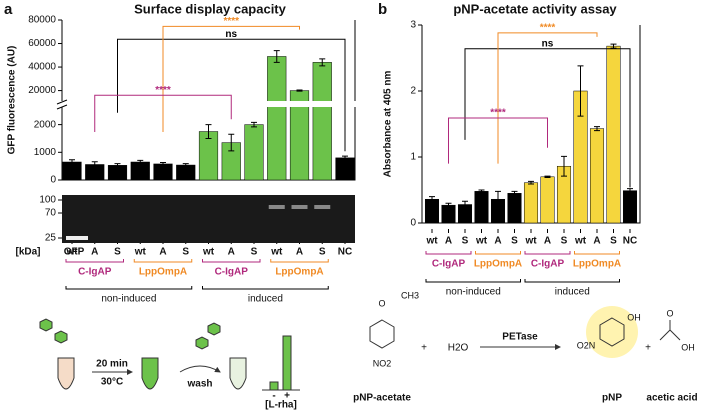  What do you see at coordinates (410, 295) in the screenshot?
I see `atom-label: CH3` at bounding box center [410, 295].